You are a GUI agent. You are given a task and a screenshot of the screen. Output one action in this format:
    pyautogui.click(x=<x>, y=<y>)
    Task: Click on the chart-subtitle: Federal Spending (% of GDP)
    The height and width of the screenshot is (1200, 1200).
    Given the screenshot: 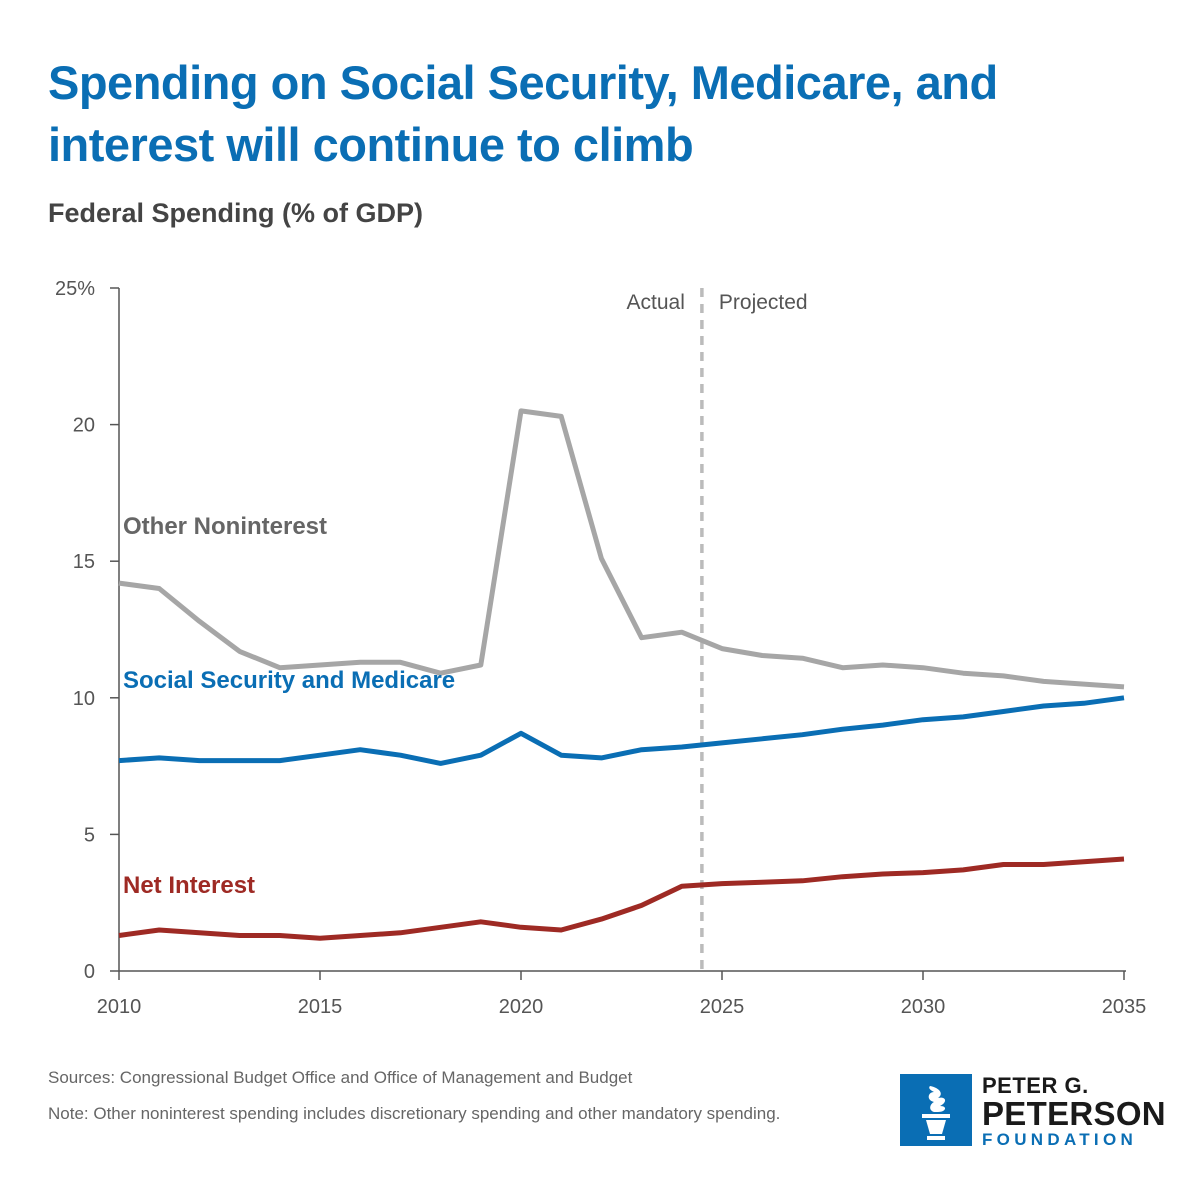 What is the action you would take?
    pyautogui.click(x=236, y=213)
    